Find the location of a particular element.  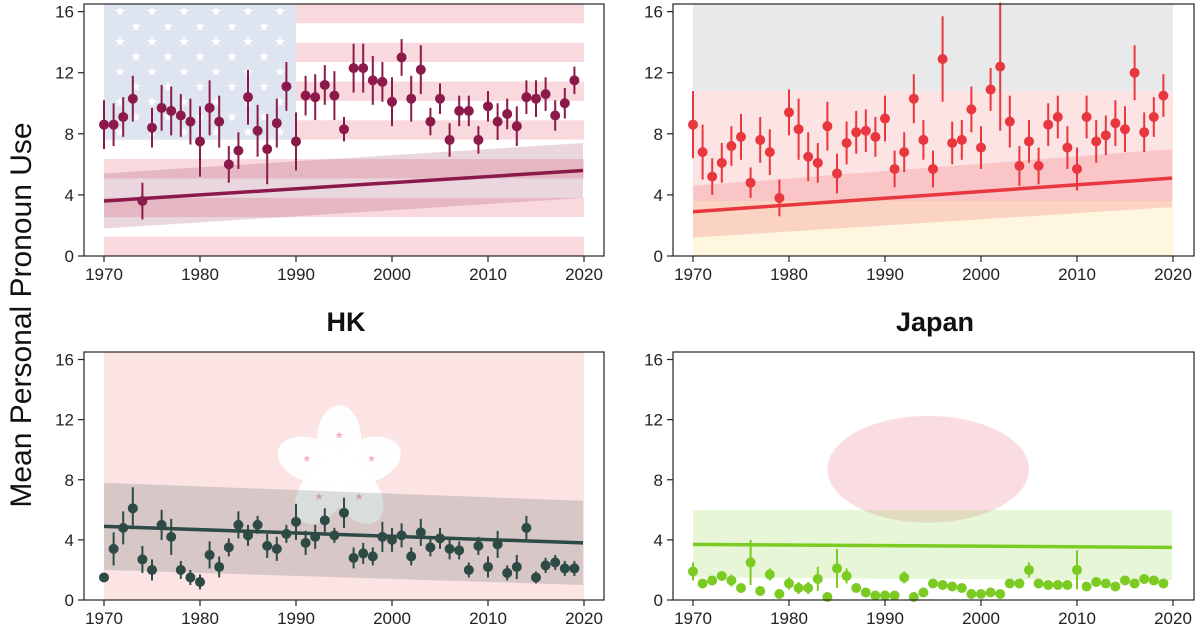

flag-upper-band is located at coordinates (933, 48).